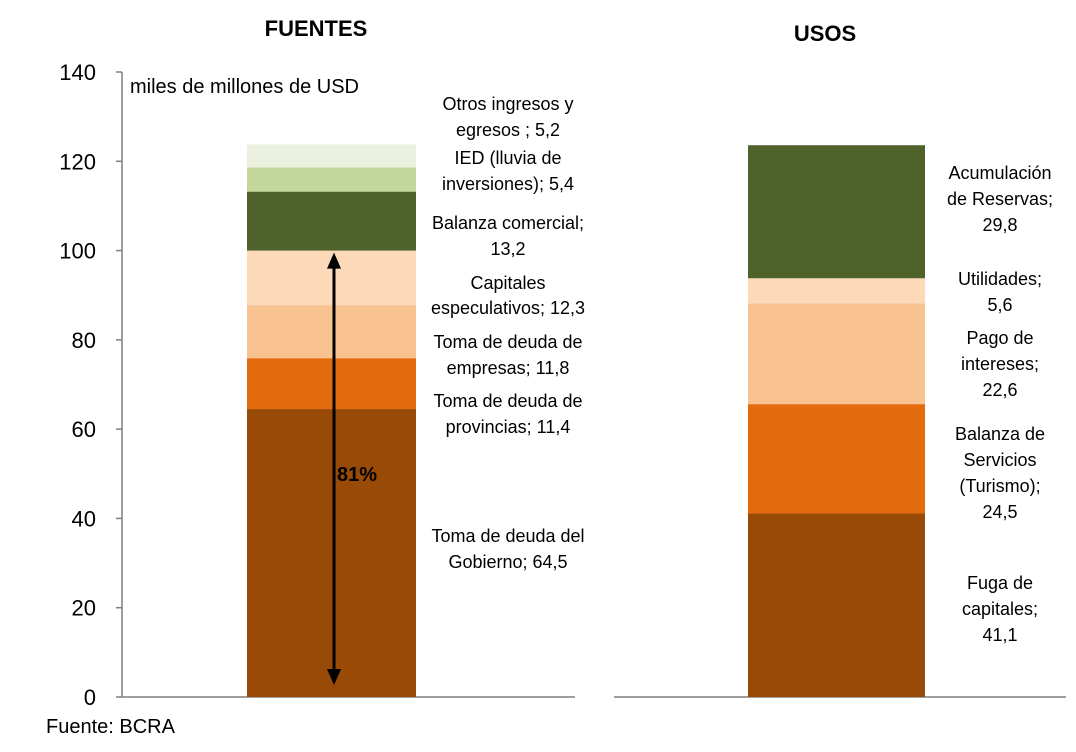 The image size is (1076, 752). What do you see at coordinates (1000, 434) in the screenshot?
I see `segment-label-line: Balanza de` at bounding box center [1000, 434].